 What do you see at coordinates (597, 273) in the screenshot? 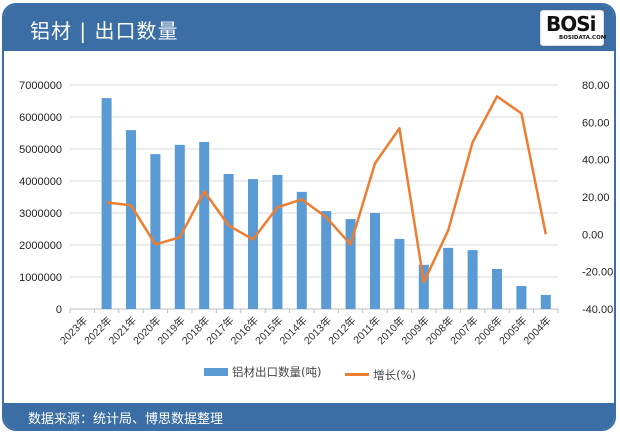
I see `right-axis-tick: -20.00` at bounding box center [597, 273].